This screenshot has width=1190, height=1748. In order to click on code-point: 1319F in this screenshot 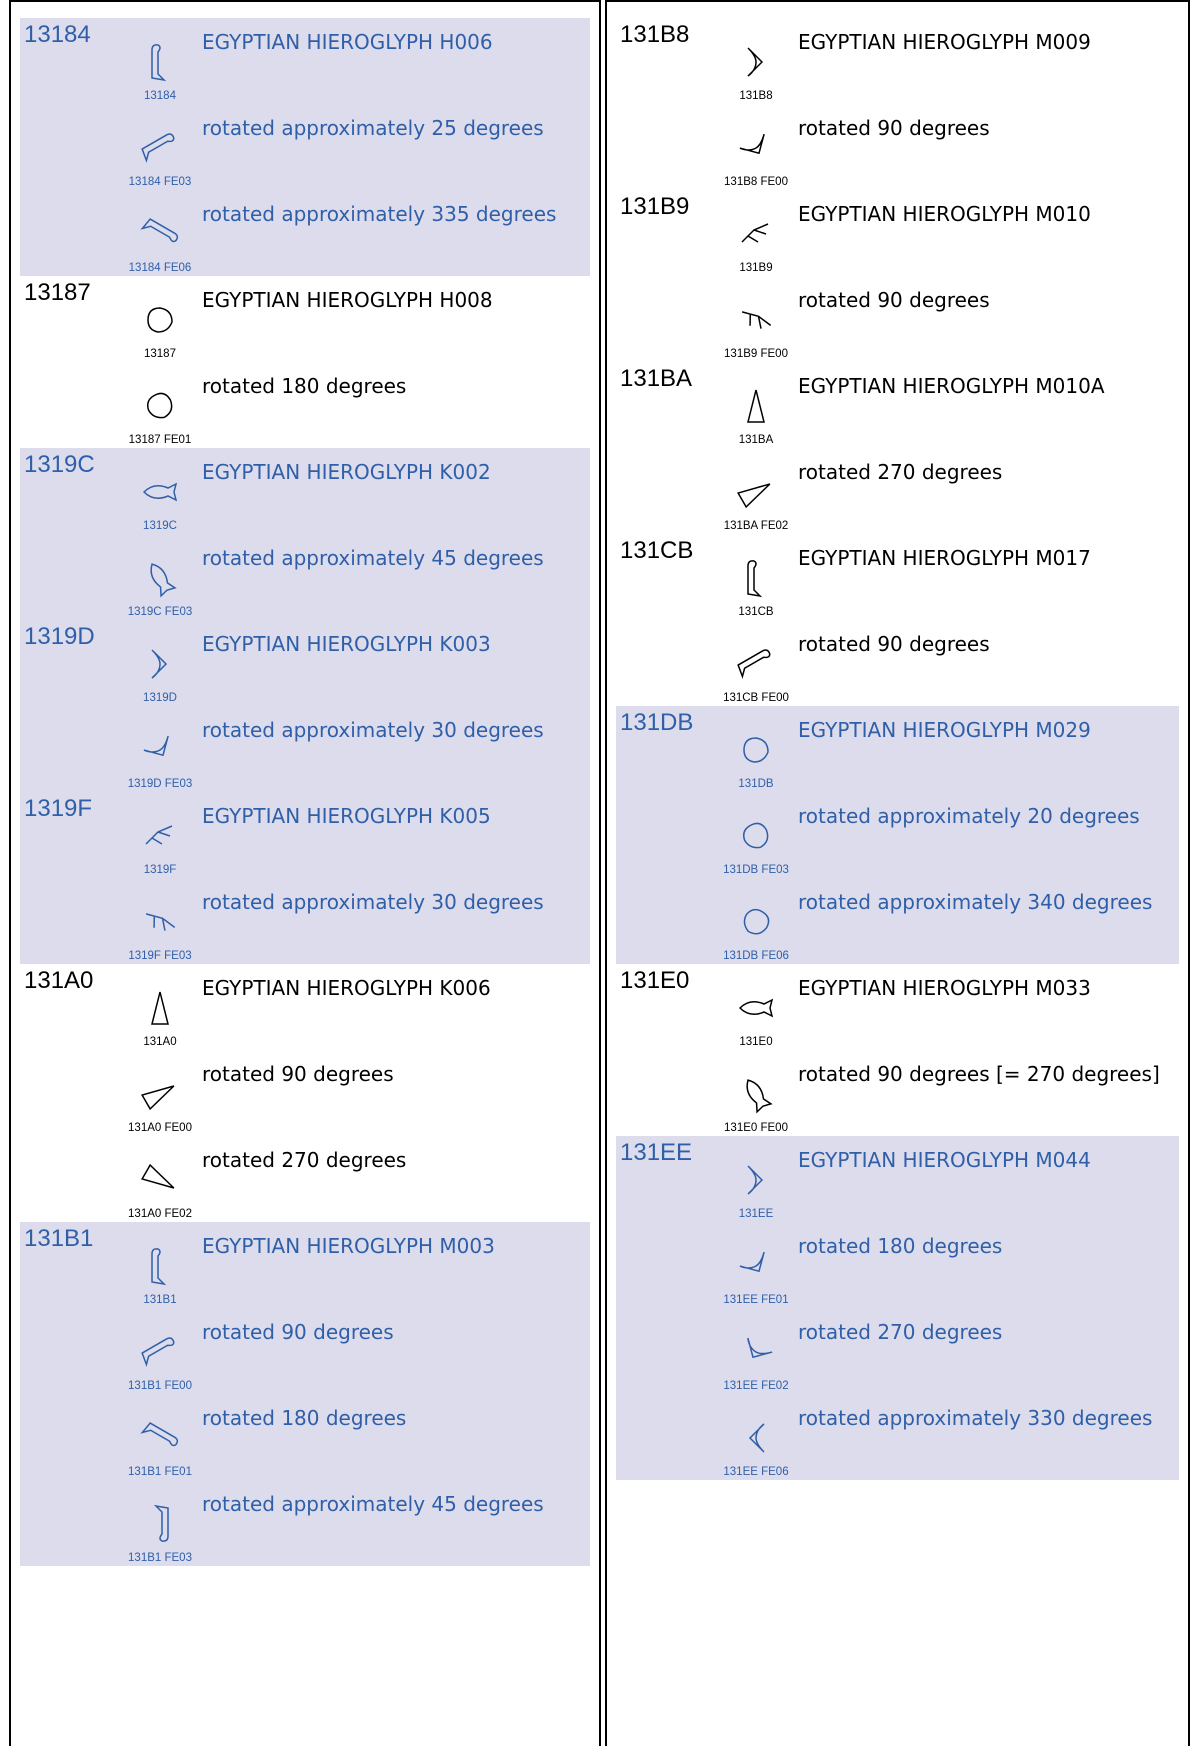, I will do `click(58, 808)`.